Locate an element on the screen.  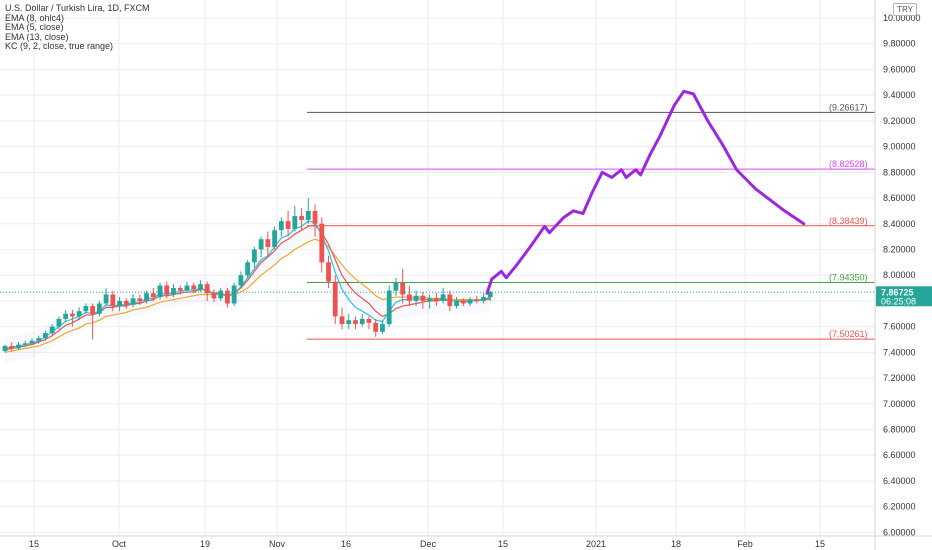
y-tick-label: 6.60000 is located at coordinates (899, 455).